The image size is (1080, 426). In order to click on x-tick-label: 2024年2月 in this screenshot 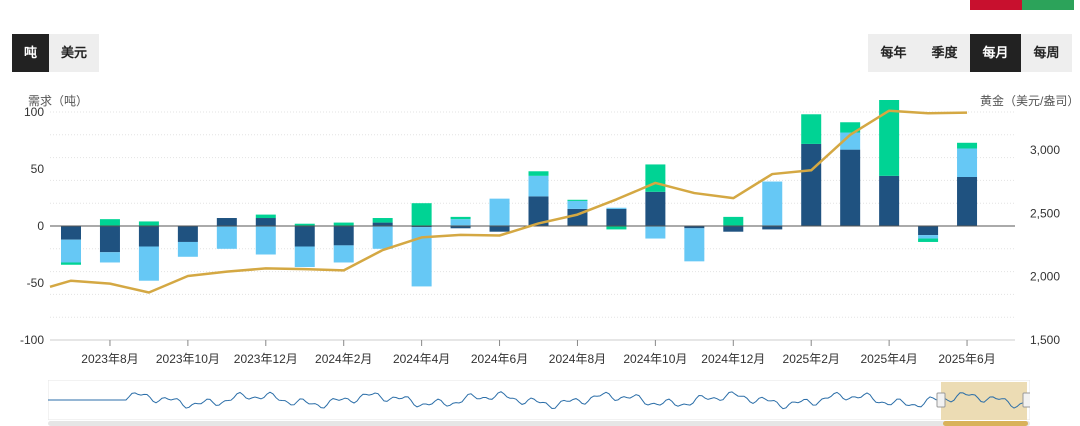, I will do `click(343, 359)`.